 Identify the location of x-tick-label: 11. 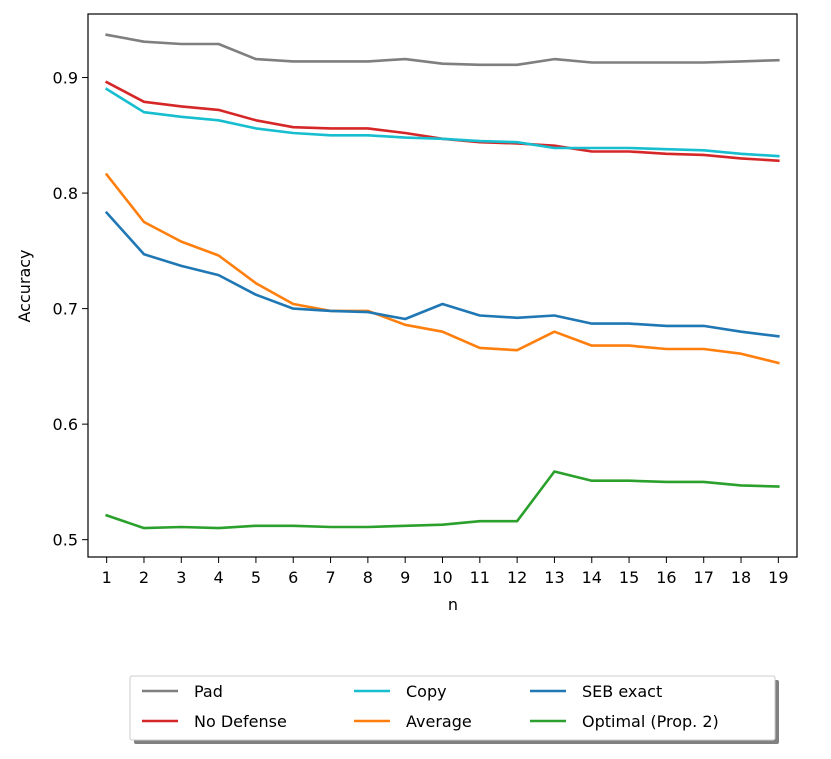
(480, 577).